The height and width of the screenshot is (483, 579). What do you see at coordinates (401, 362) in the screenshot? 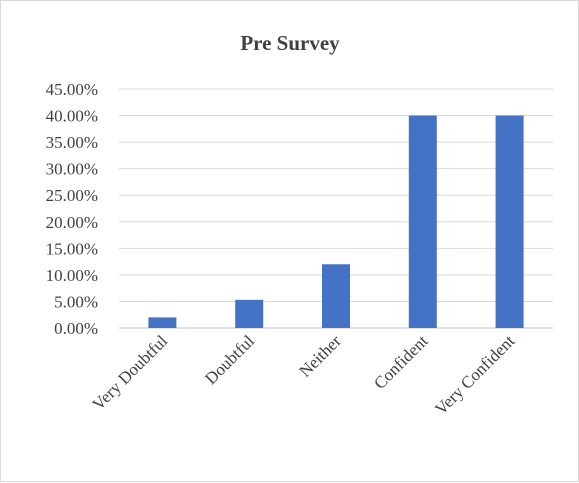
I see `x-tick-label: Confident` at bounding box center [401, 362].